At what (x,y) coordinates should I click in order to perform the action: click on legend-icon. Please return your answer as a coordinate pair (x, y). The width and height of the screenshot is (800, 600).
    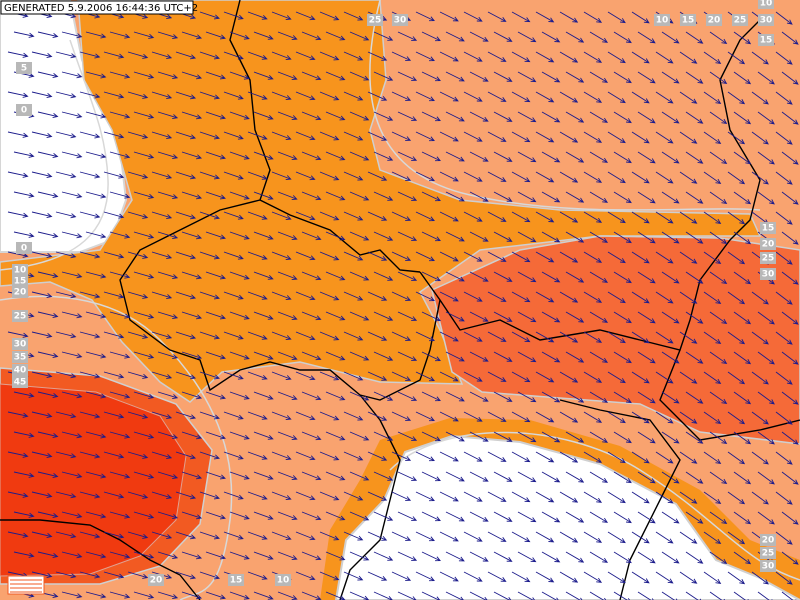
    Looking at the image, I should click on (26, 585).